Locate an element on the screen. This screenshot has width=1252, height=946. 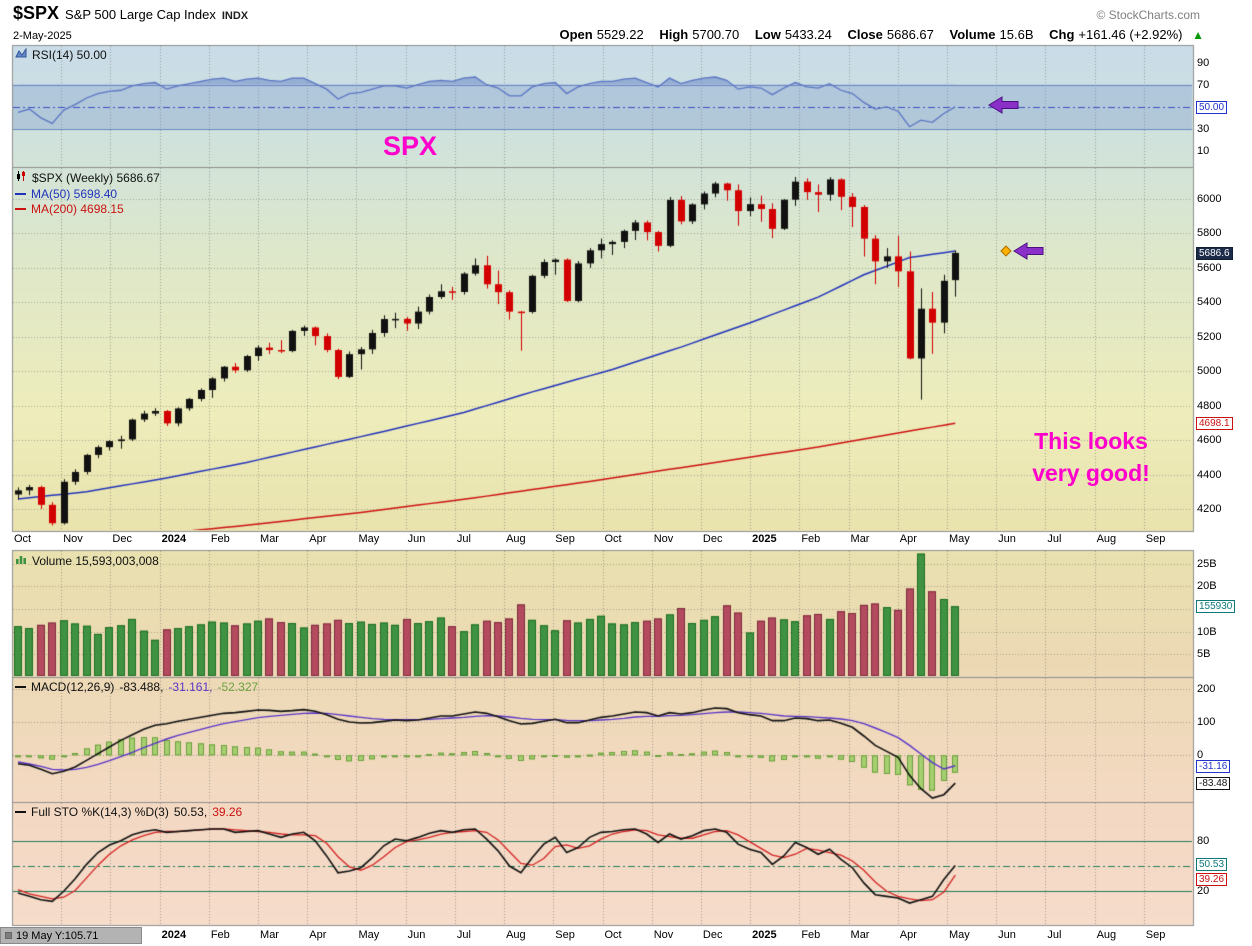
high-value: 5700.70 is located at coordinates (716, 34).